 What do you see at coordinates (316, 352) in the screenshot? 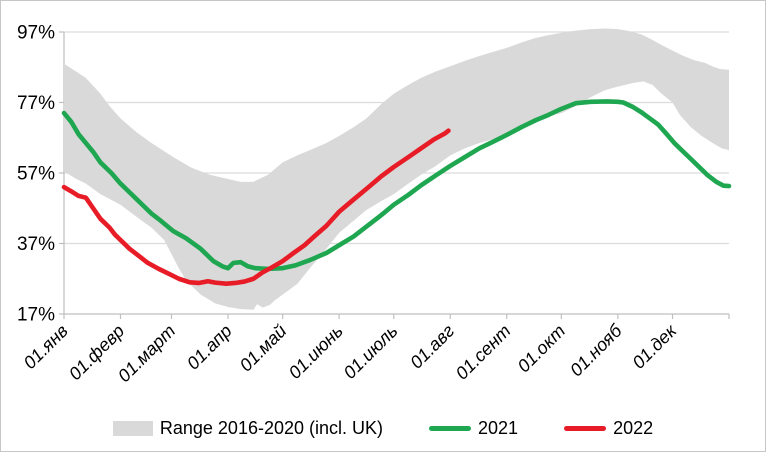
I see `svg-text: 01.июнь` at bounding box center [316, 352].